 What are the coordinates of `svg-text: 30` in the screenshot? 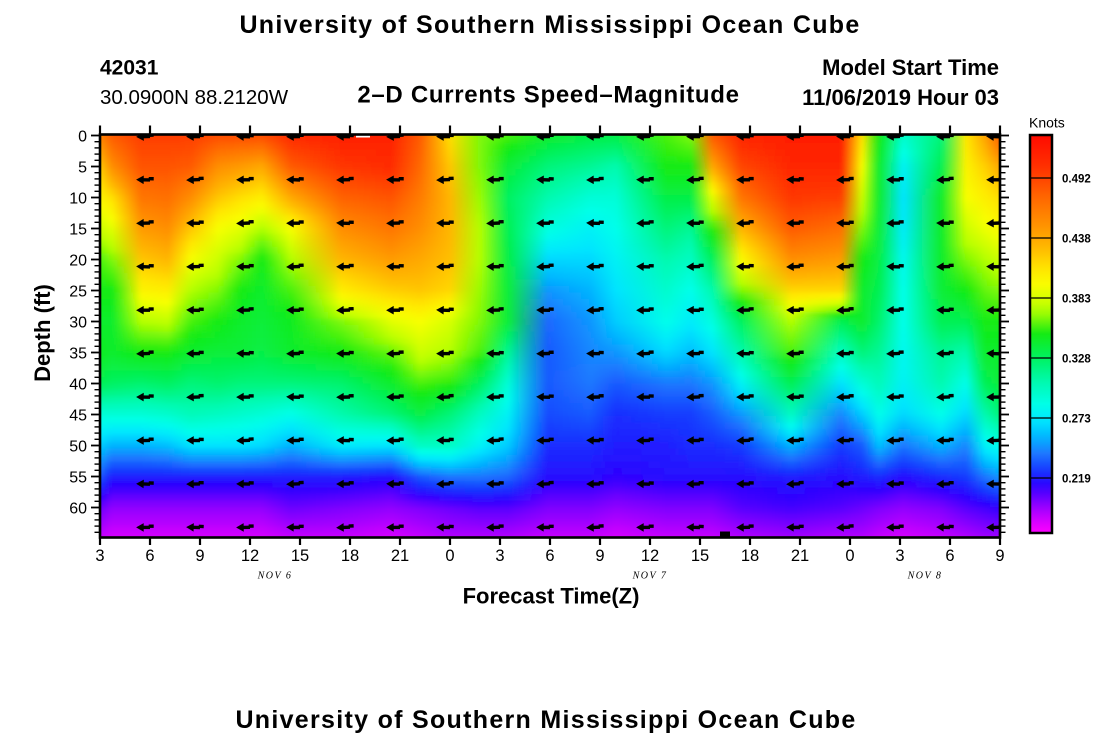 It's located at (78, 322).